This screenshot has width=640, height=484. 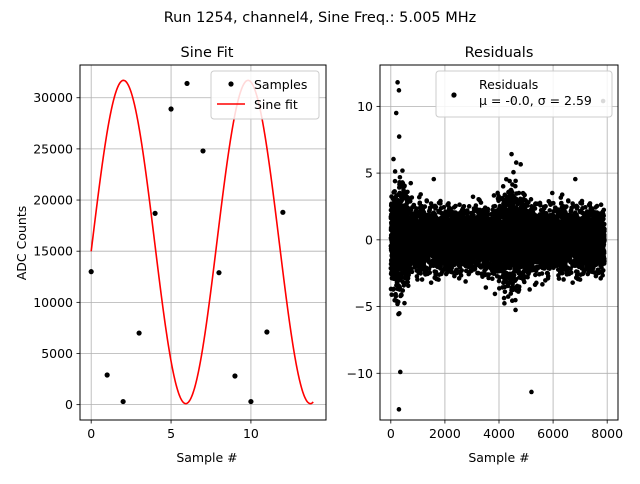 What do you see at coordinates (265, 95) in the screenshot?
I see `left-legend: Samples Sine fit` at bounding box center [265, 95].